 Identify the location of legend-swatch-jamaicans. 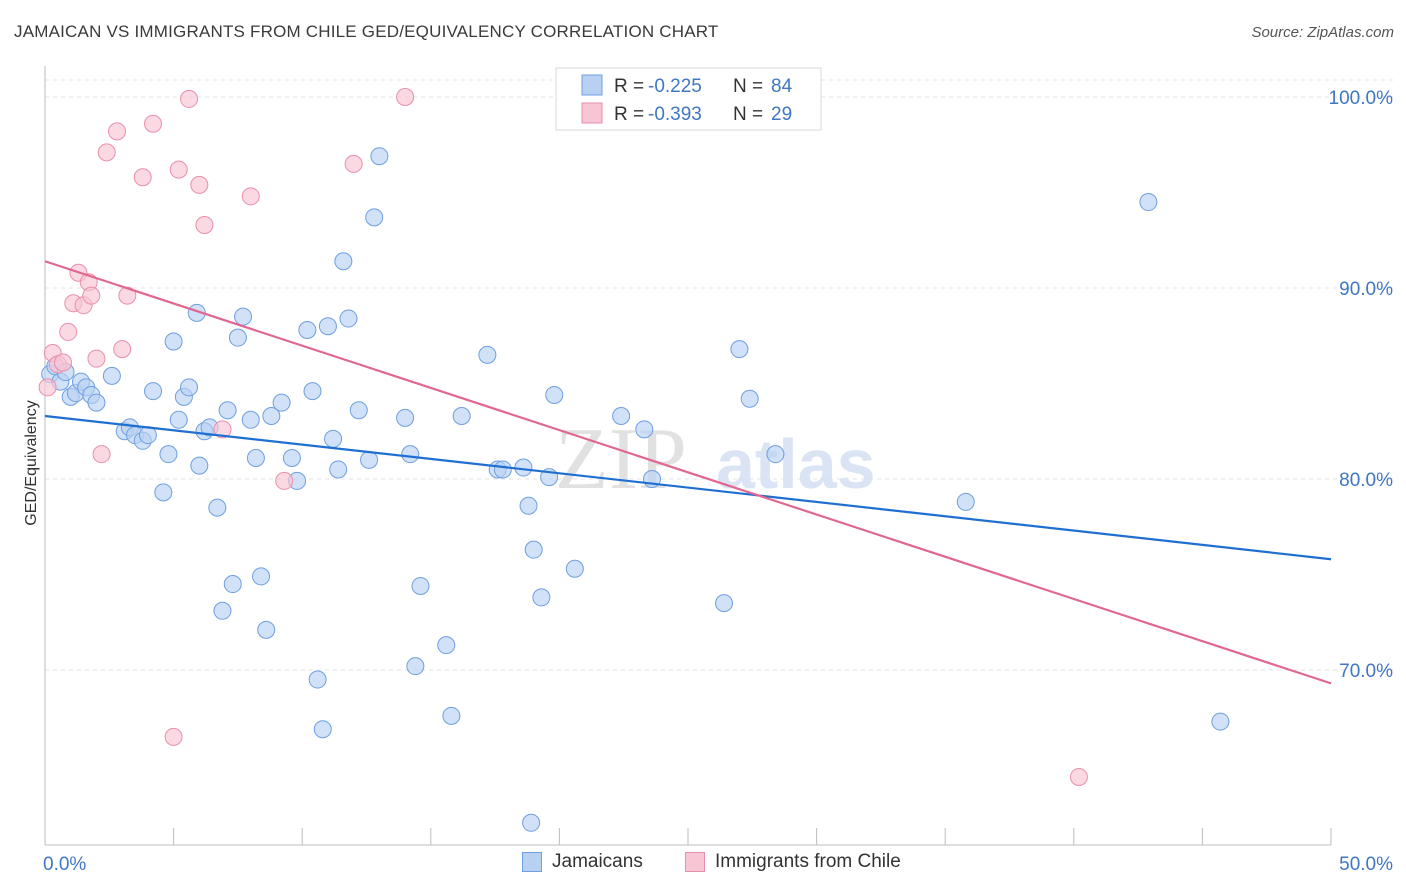
(592, 85).